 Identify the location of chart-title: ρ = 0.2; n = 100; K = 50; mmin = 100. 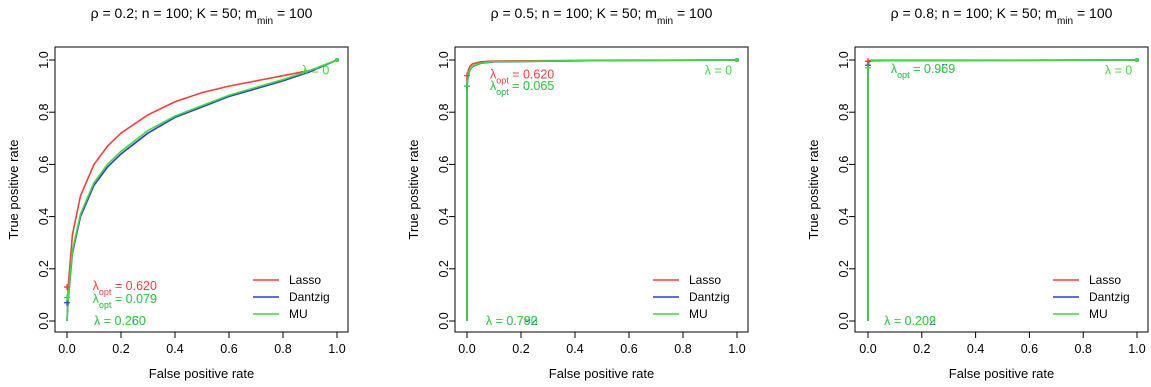
(202, 16).